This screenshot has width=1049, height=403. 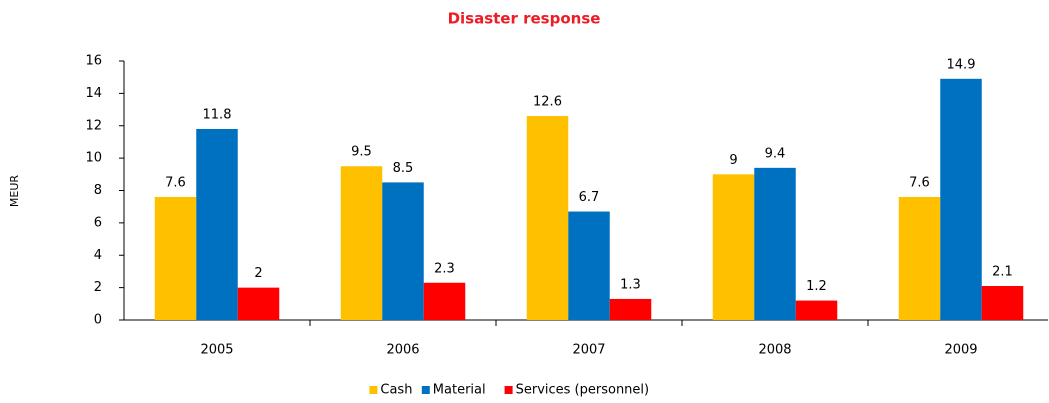 What do you see at coordinates (524, 19) in the screenshot?
I see `chart-title: Disaster response` at bounding box center [524, 19].